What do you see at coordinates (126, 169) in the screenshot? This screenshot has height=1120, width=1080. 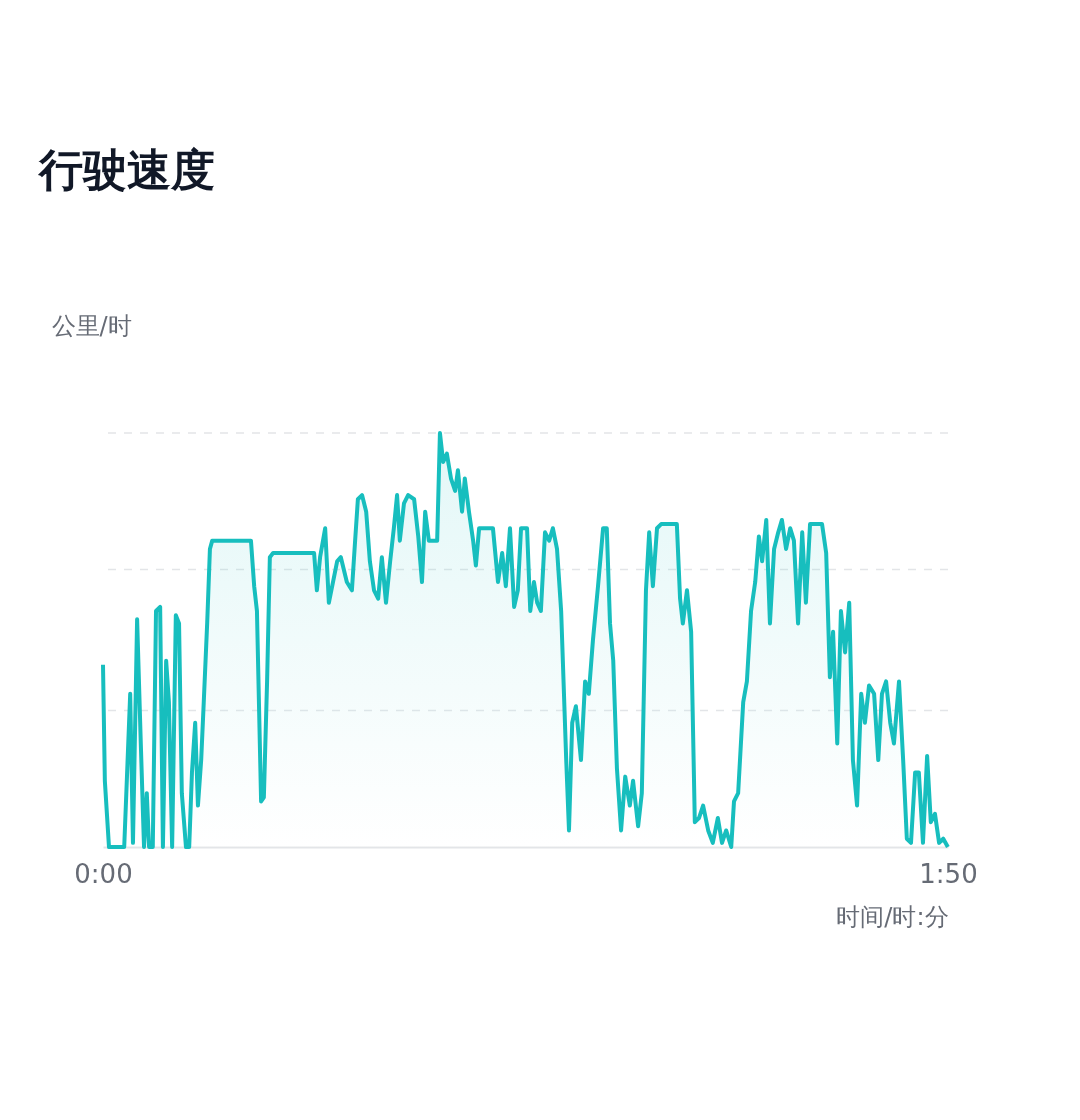 I see `chart-title: 行驶速度` at bounding box center [126, 169].